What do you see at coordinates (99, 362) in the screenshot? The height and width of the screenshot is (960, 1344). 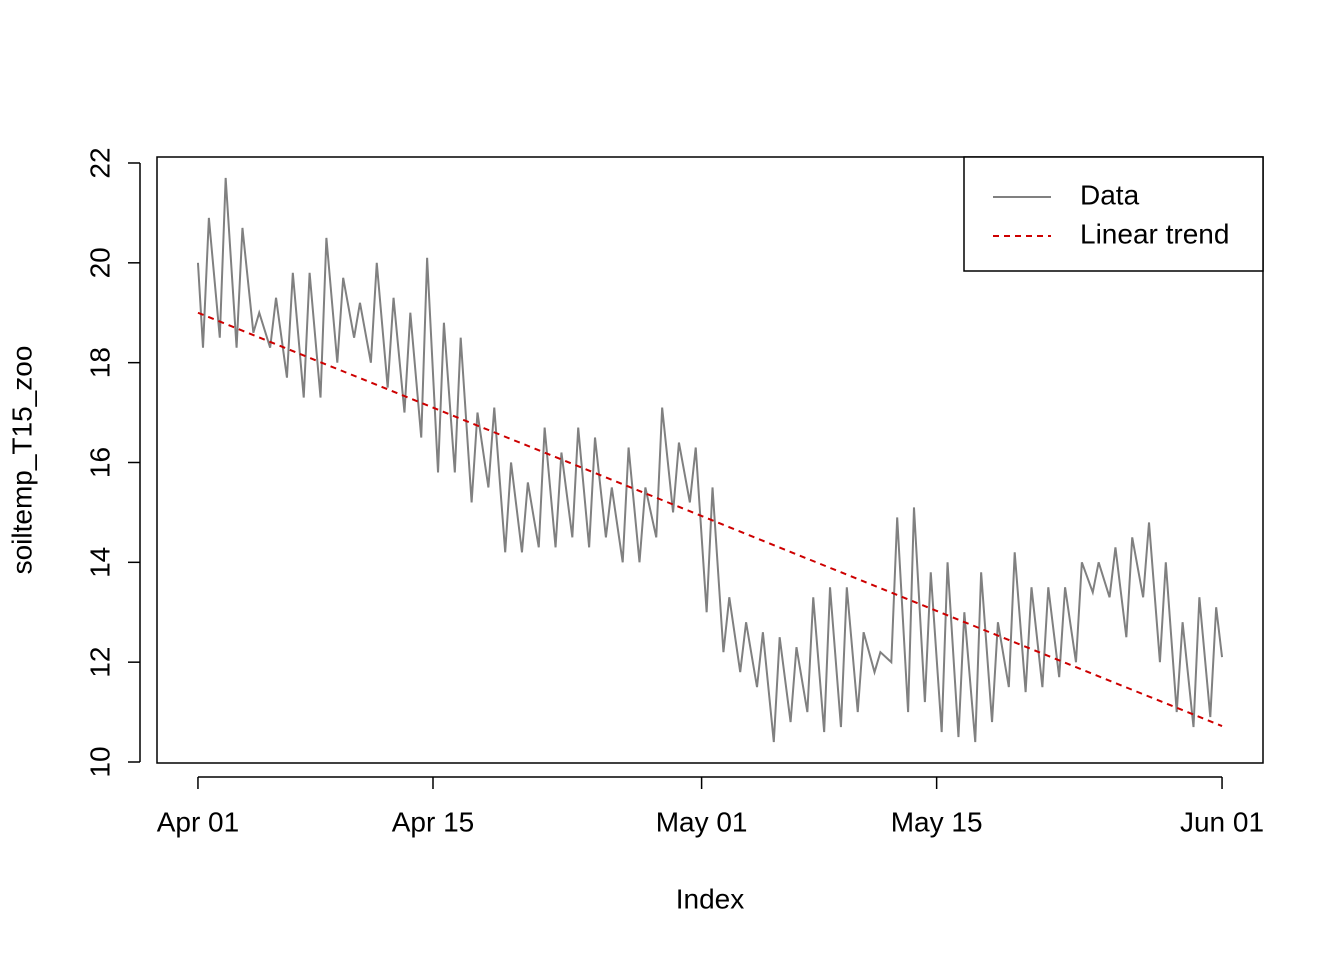 I see `y-tick-label: 18` at bounding box center [99, 362].